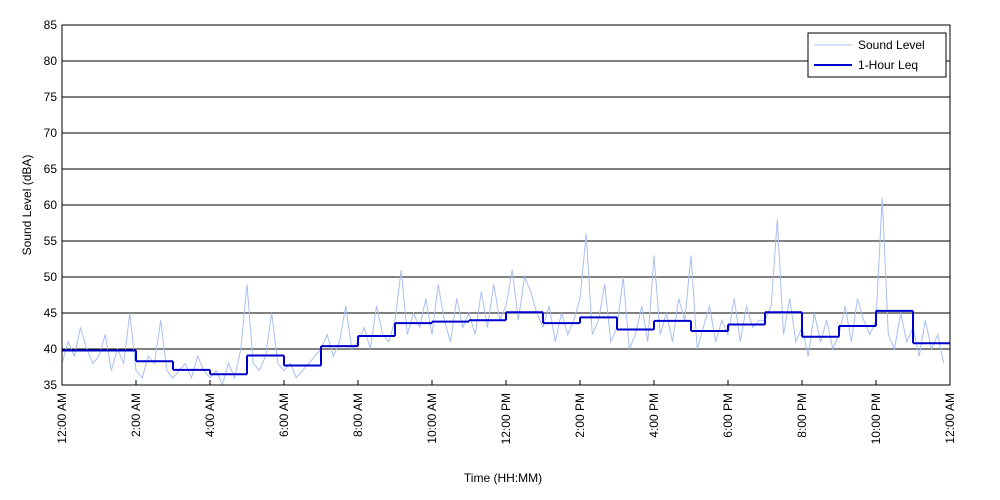 The height and width of the screenshot is (500, 1000). I want to click on x-tick-label: 2:00 AM, so click(136, 415).